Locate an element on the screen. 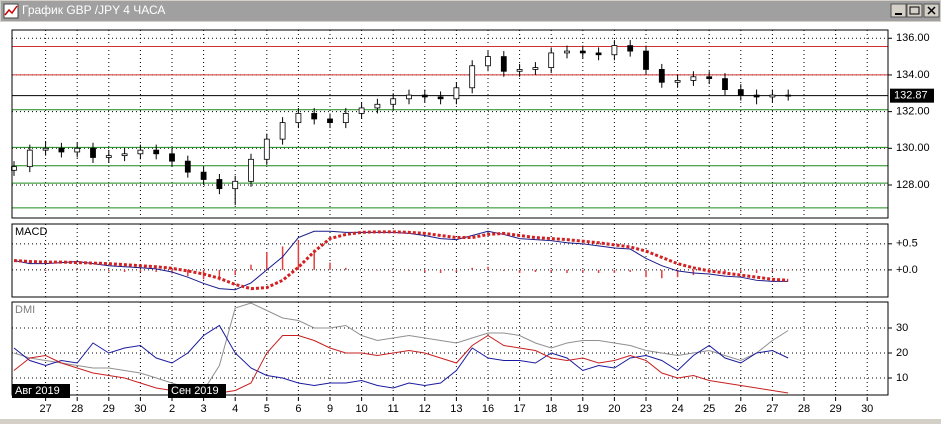 The image size is (941, 424). y-tick-label: 136.00 is located at coordinates (913, 38).